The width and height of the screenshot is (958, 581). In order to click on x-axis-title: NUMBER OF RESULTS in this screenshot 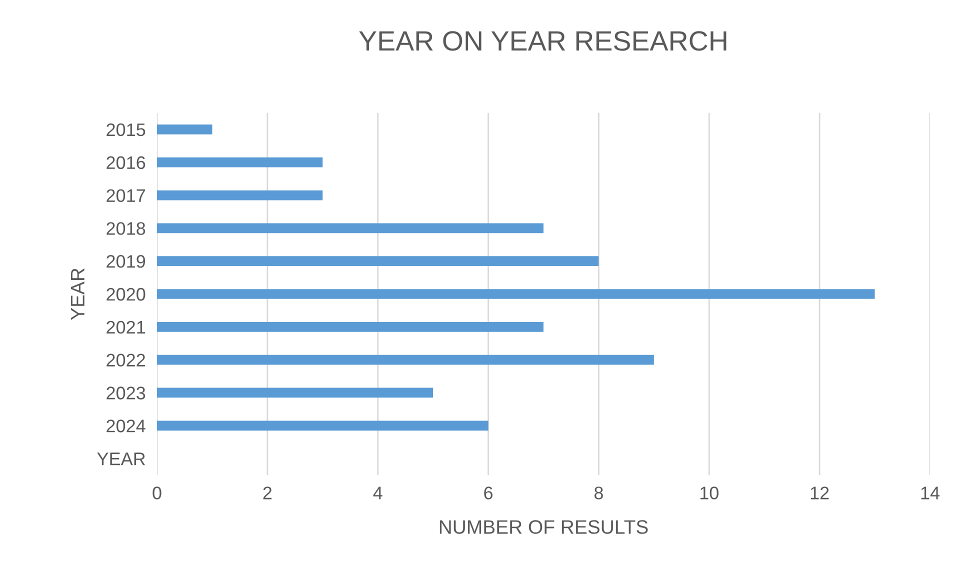, I will do `click(544, 527)`.